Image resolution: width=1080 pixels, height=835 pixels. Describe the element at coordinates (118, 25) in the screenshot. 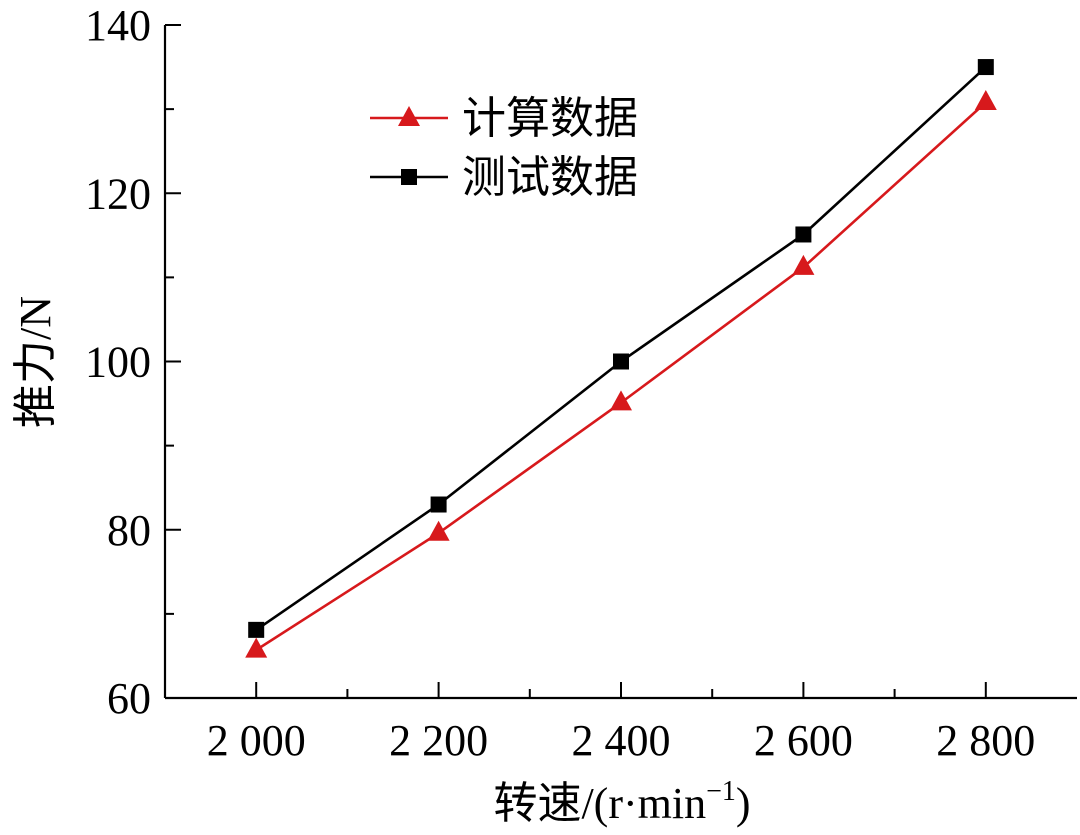

I see `y-tick-label: 140` at that location.